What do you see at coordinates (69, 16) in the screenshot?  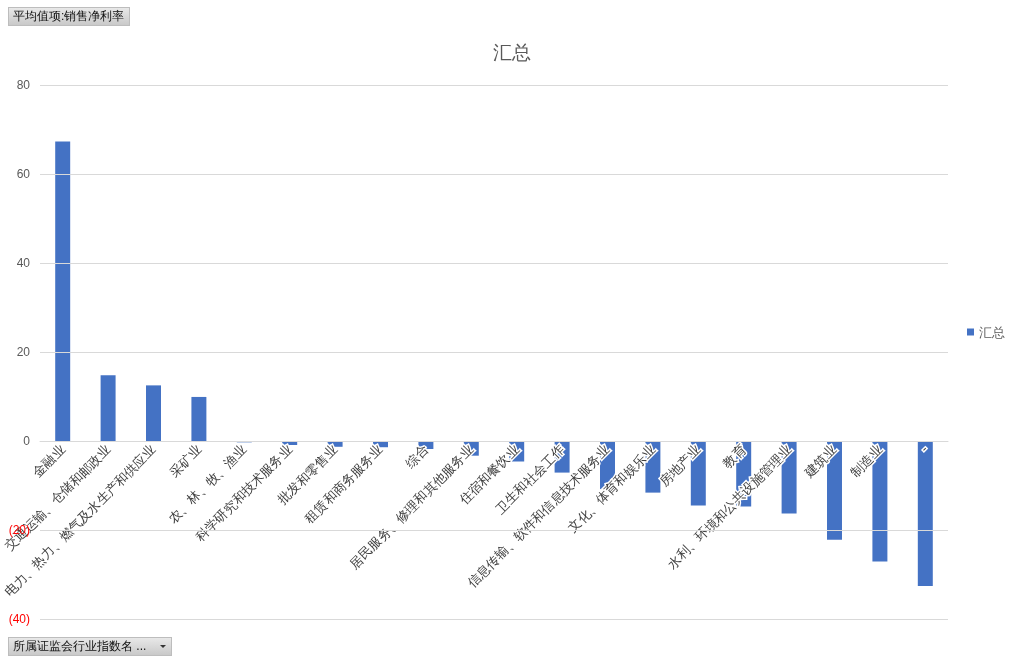 I see `field-button: 平均值项:销售净利率` at bounding box center [69, 16].